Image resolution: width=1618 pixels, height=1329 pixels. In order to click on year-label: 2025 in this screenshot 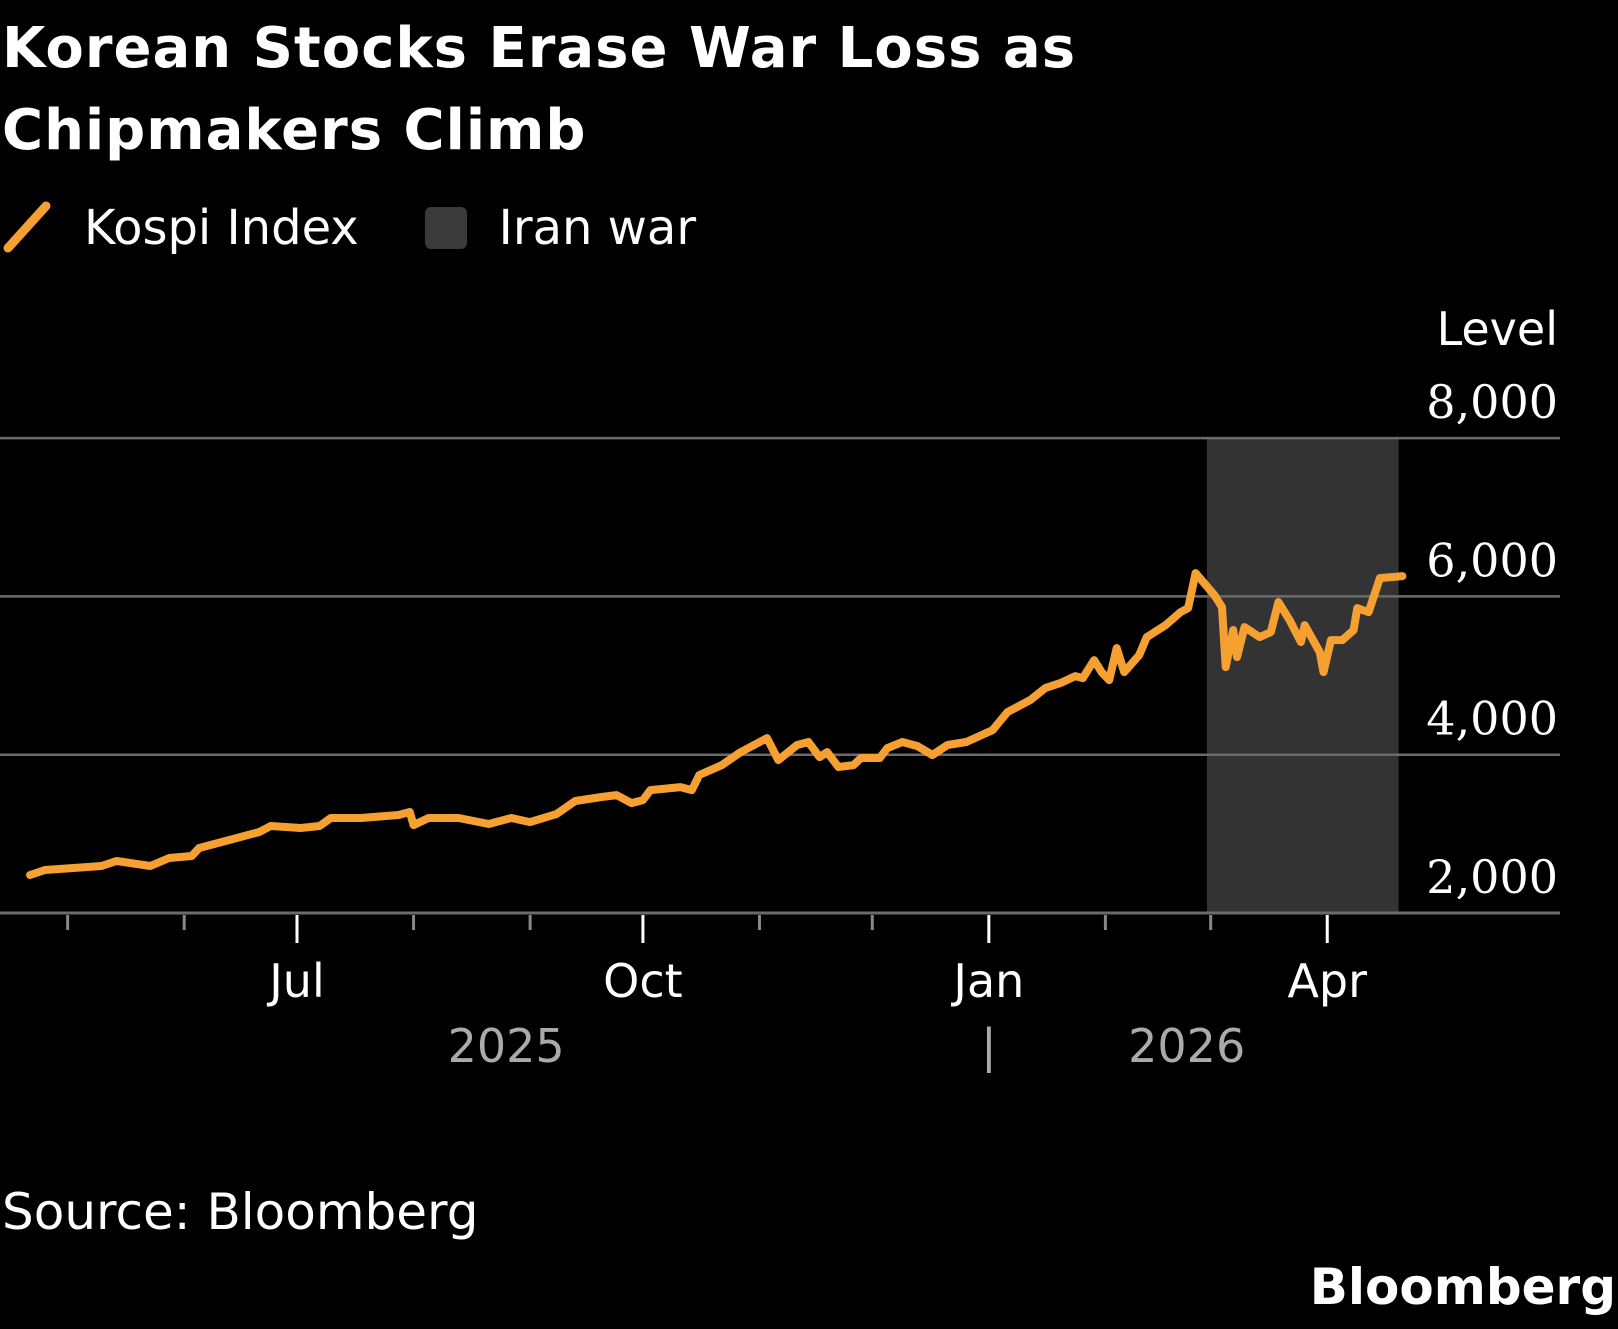, I will do `click(506, 1046)`.